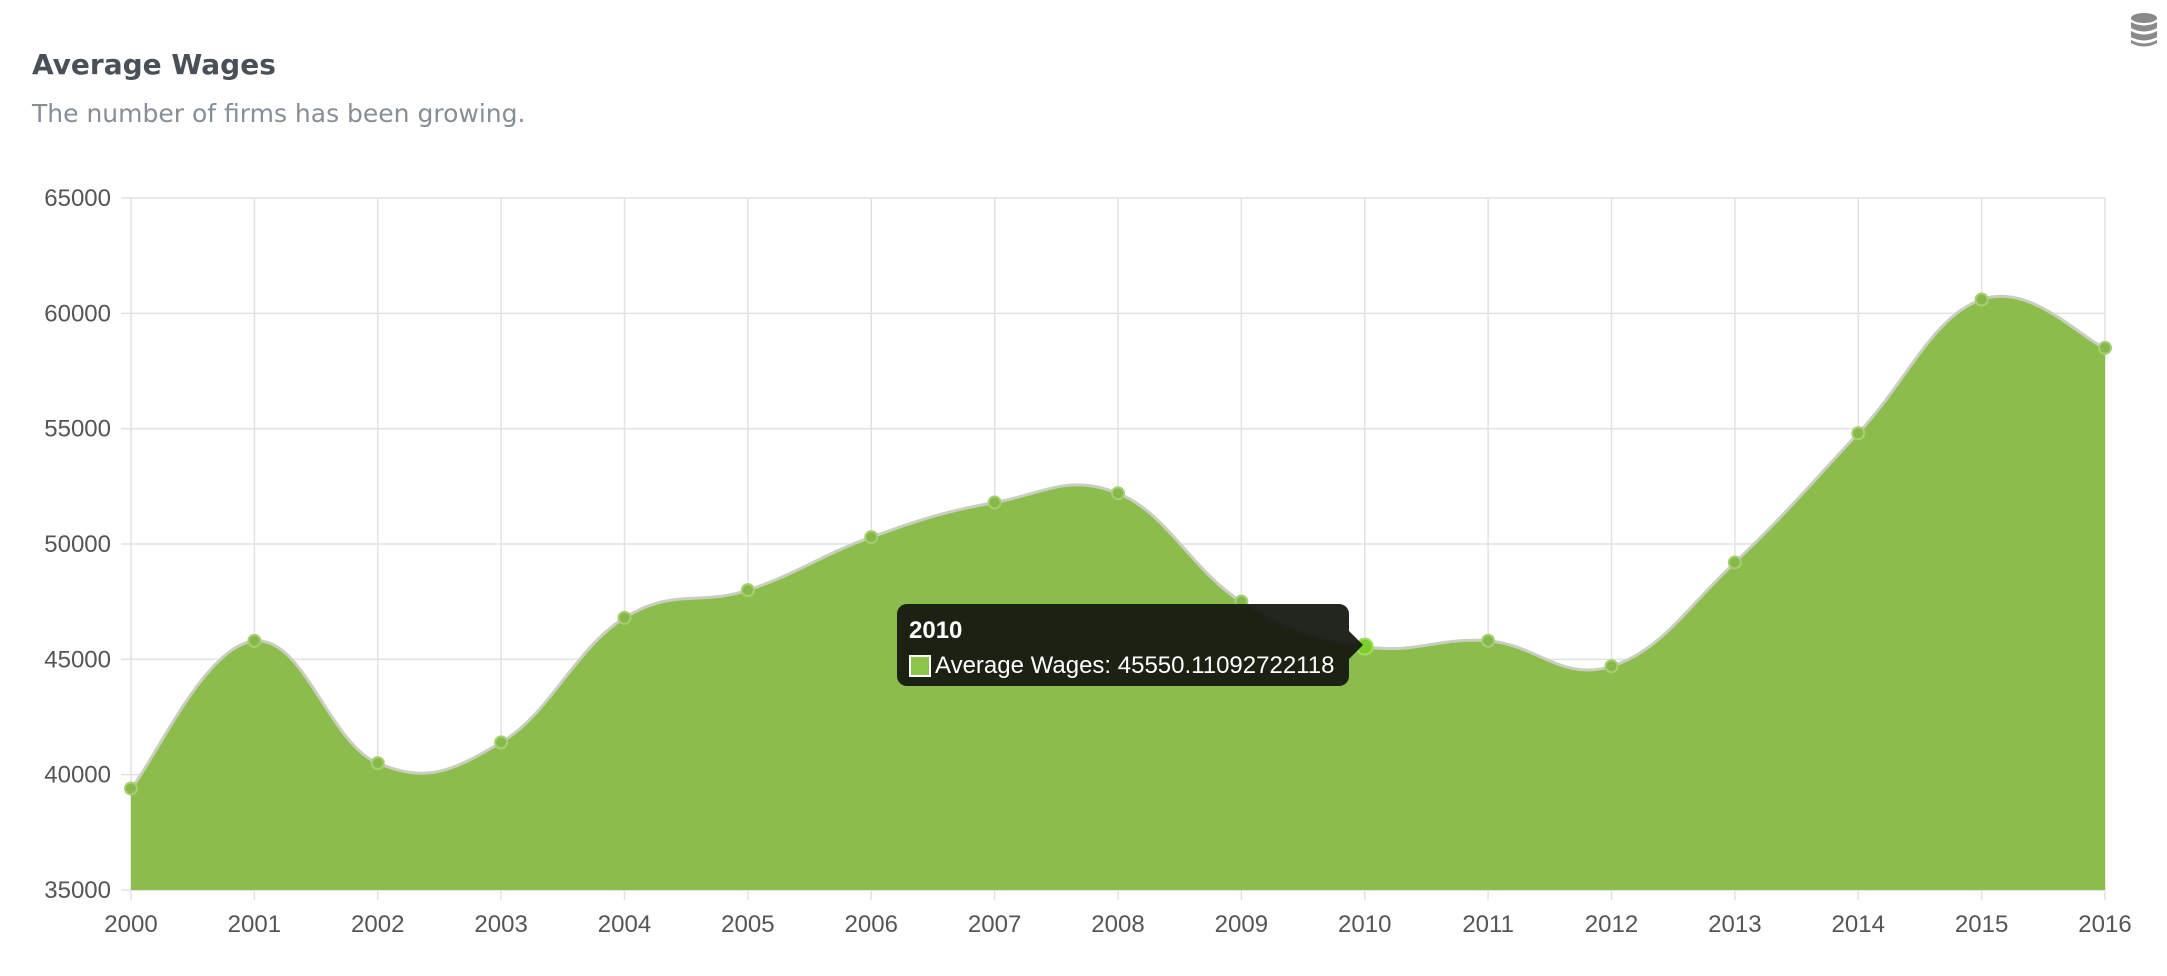  I want to click on x-tick-label: 2002, so click(377, 924).